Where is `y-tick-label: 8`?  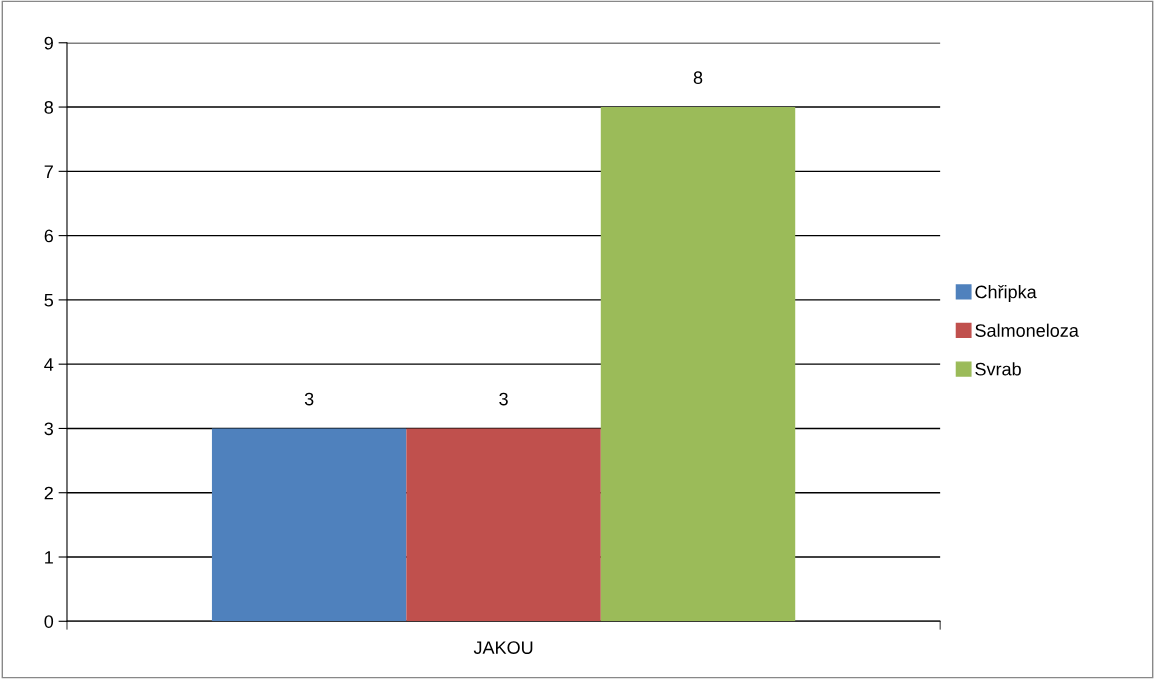
y-tick-label: 8 is located at coordinates (49, 107).